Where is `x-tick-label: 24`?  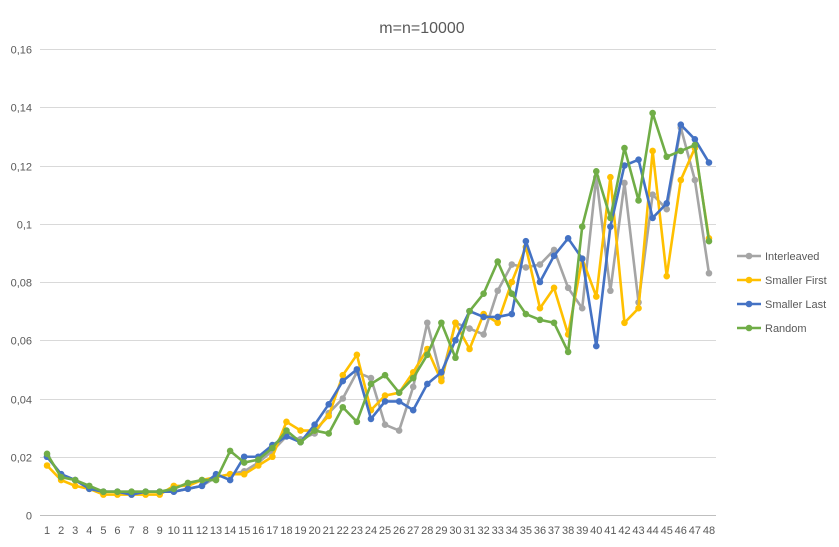 x-tick-label: 24 is located at coordinates (371, 531).